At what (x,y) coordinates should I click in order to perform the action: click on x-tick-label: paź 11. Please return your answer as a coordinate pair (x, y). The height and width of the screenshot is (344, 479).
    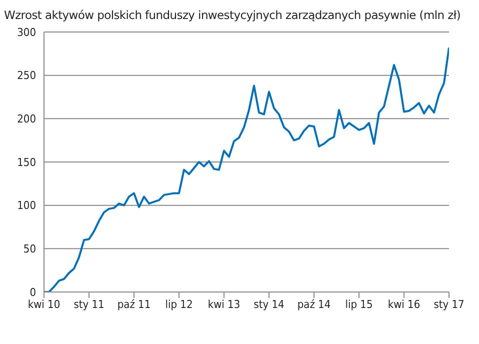
    Looking at the image, I should click on (134, 304).